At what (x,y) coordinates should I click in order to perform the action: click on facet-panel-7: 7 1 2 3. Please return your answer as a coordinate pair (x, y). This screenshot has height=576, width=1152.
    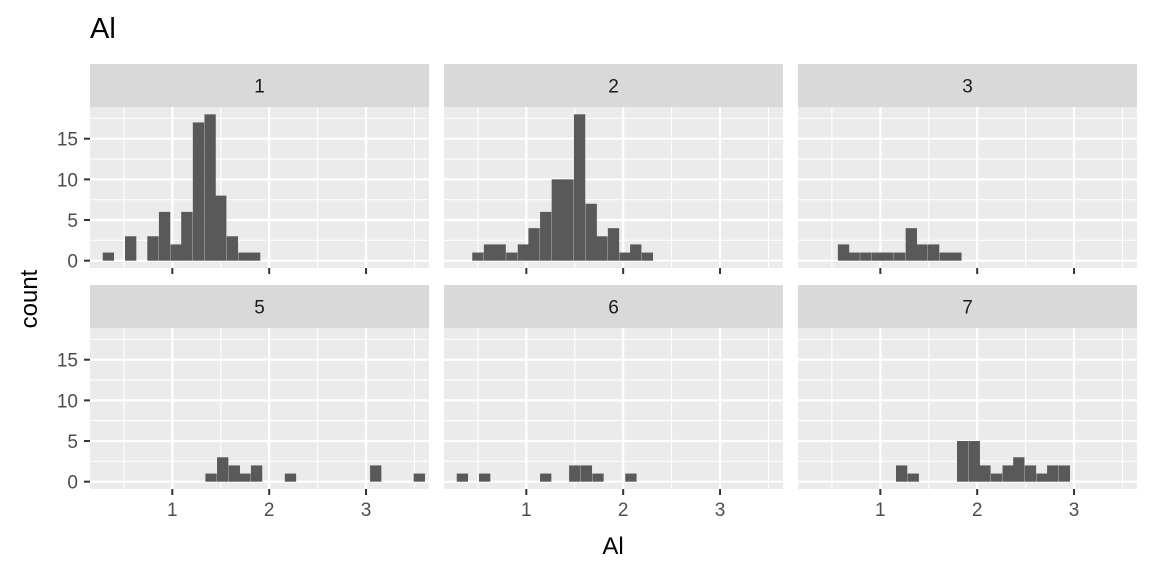
    Looking at the image, I should click on (967, 403).